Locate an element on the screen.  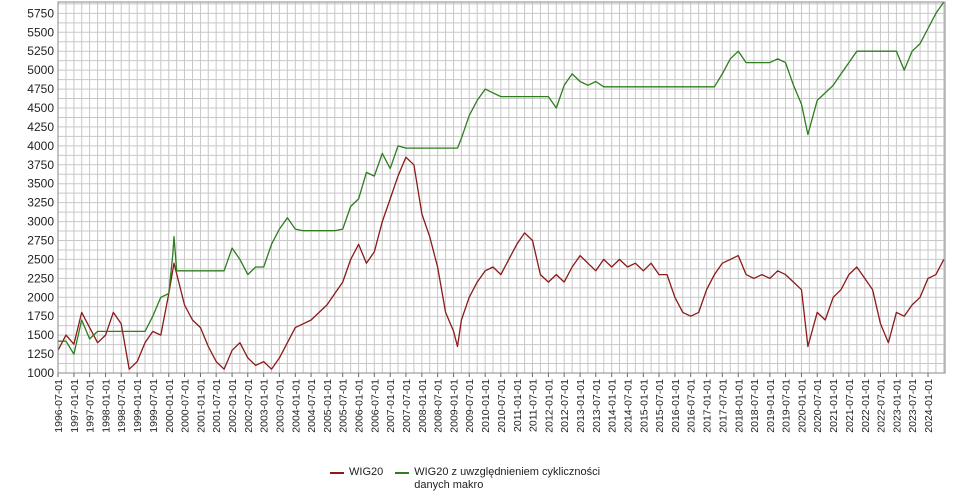
x-tick-label: 2001-07-01 is located at coordinates (217, 406).